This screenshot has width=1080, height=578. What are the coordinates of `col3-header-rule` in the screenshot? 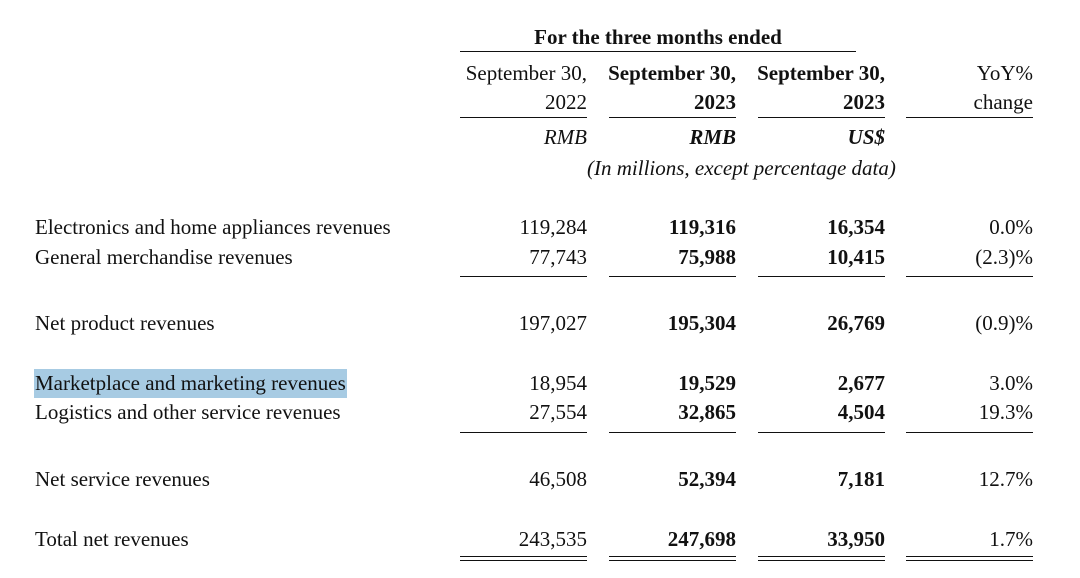 It's located at (821, 117).